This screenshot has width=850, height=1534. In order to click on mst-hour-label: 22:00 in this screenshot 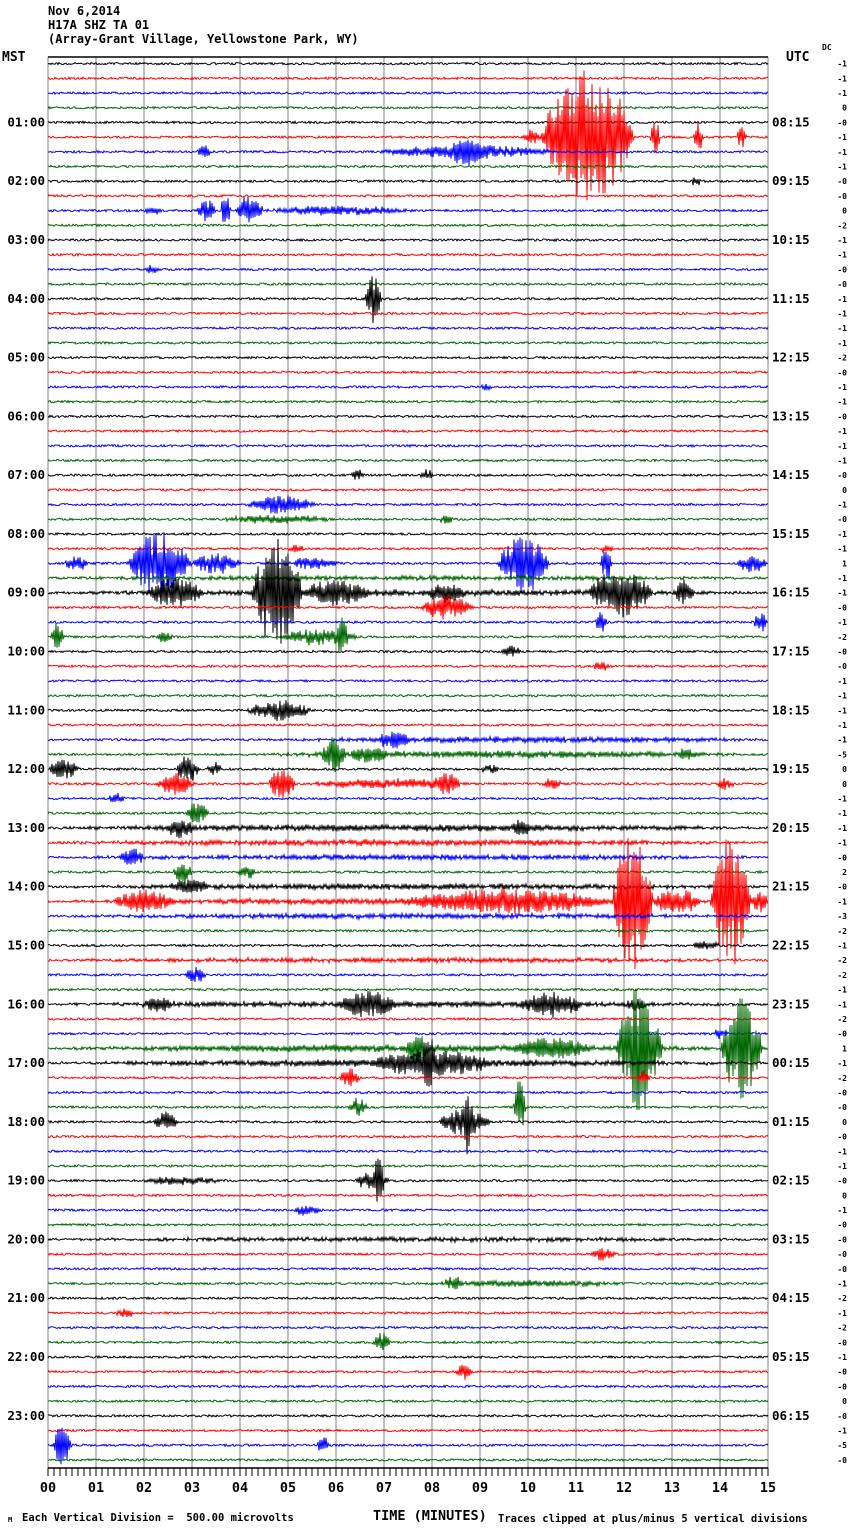, I will do `click(26, 1356)`.